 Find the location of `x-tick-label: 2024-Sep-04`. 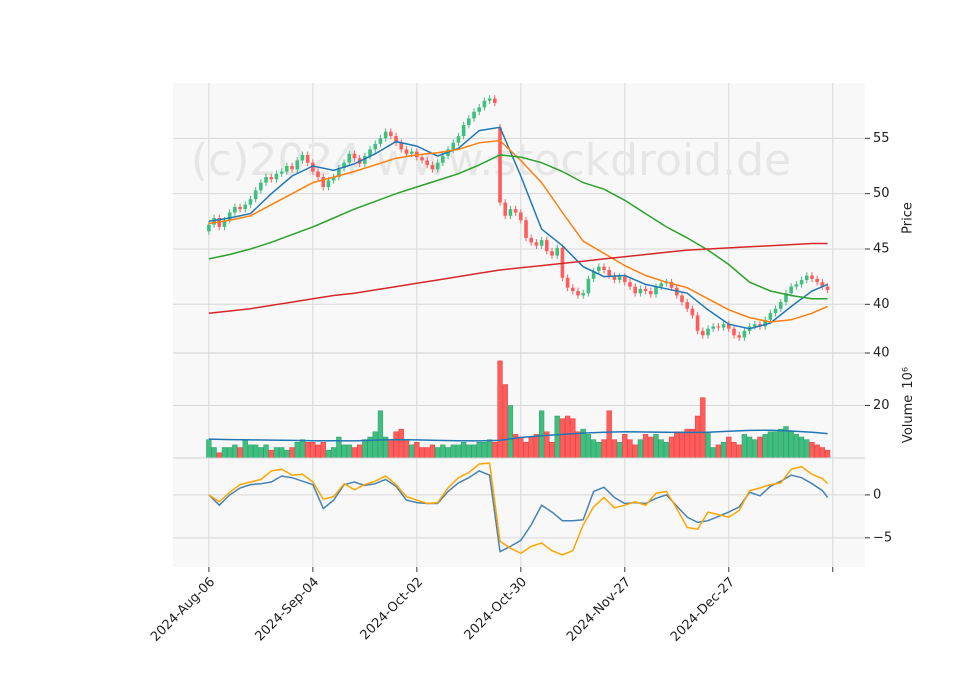

x-tick-label: 2024-Sep-04 is located at coordinates (287, 610).